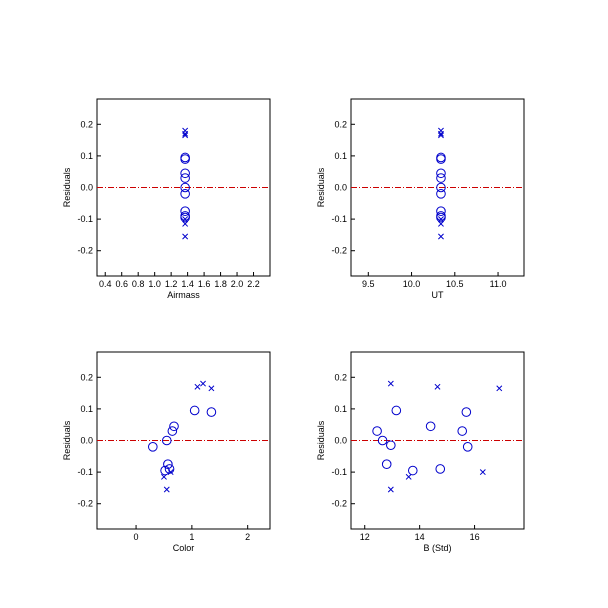 The height and width of the screenshot is (608, 608). Describe the element at coordinates (121, 284) in the screenshot. I see `x-tick-label: 0.6` at that location.